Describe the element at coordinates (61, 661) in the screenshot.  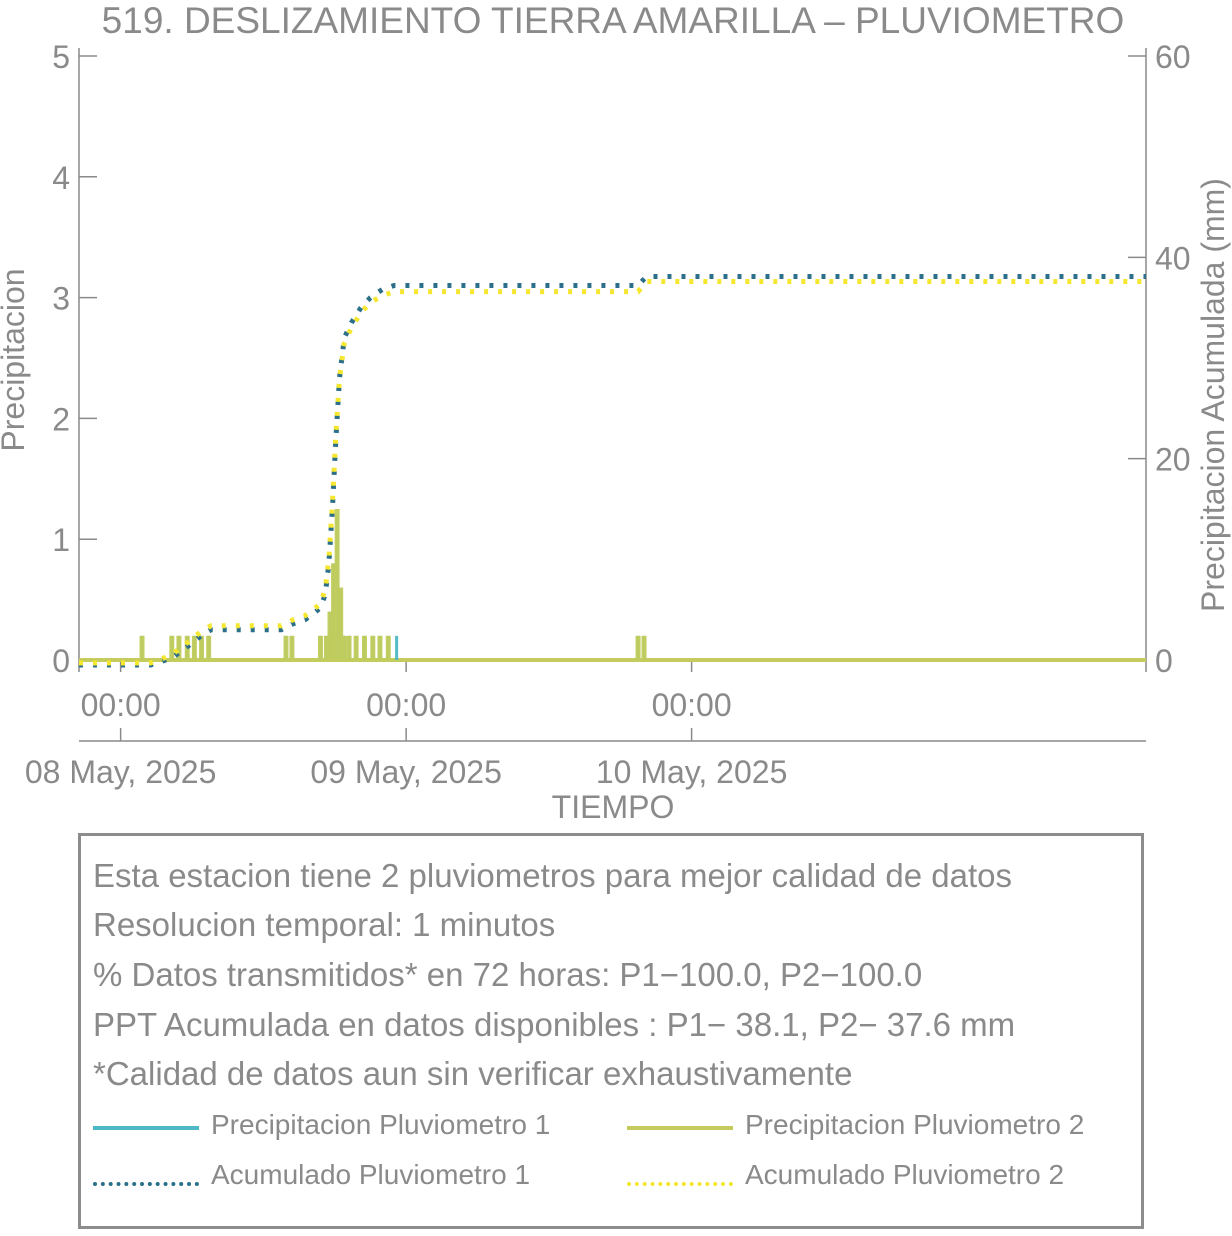
I see `left-tick-label: 0` at that location.